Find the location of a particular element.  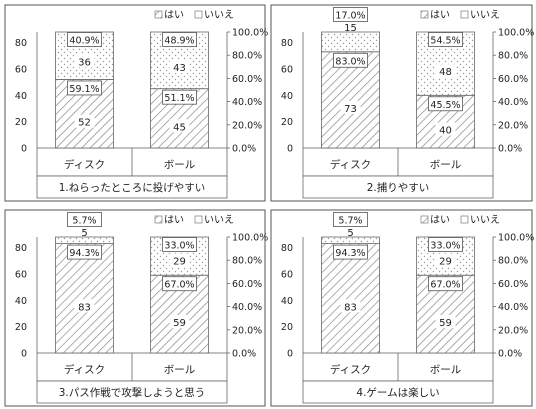

percent-label-yes: 45.5% is located at coordinates (445, 105).